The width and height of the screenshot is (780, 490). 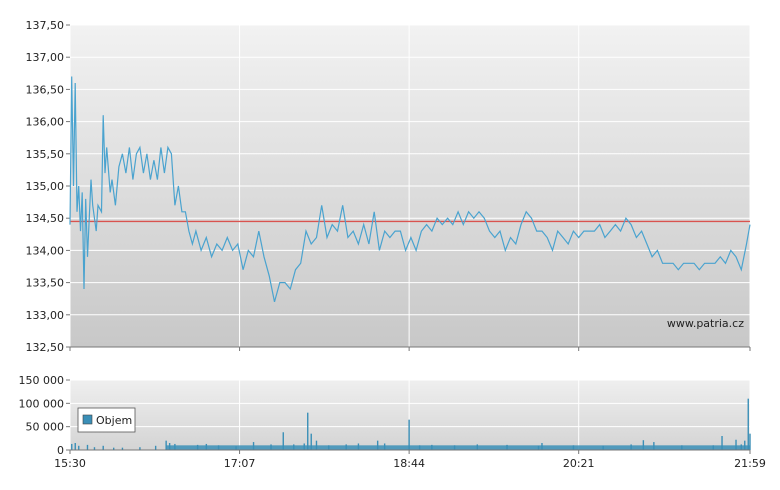 What do you see at coordinates (45, 25) in the screenshot?
I see `price-y-tick-label: 137,50` at bounding box center [45, 25].